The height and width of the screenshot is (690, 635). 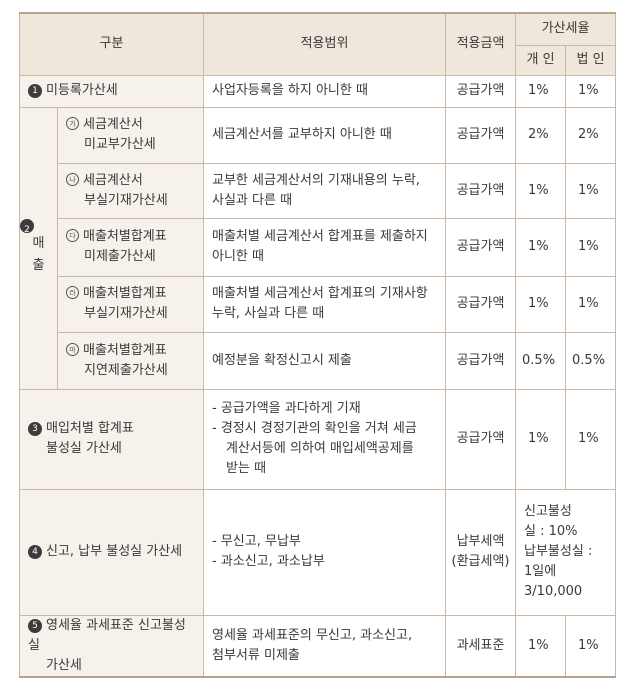 I want to click on rate-text: 3/10,000, so click(x=553, y=591).